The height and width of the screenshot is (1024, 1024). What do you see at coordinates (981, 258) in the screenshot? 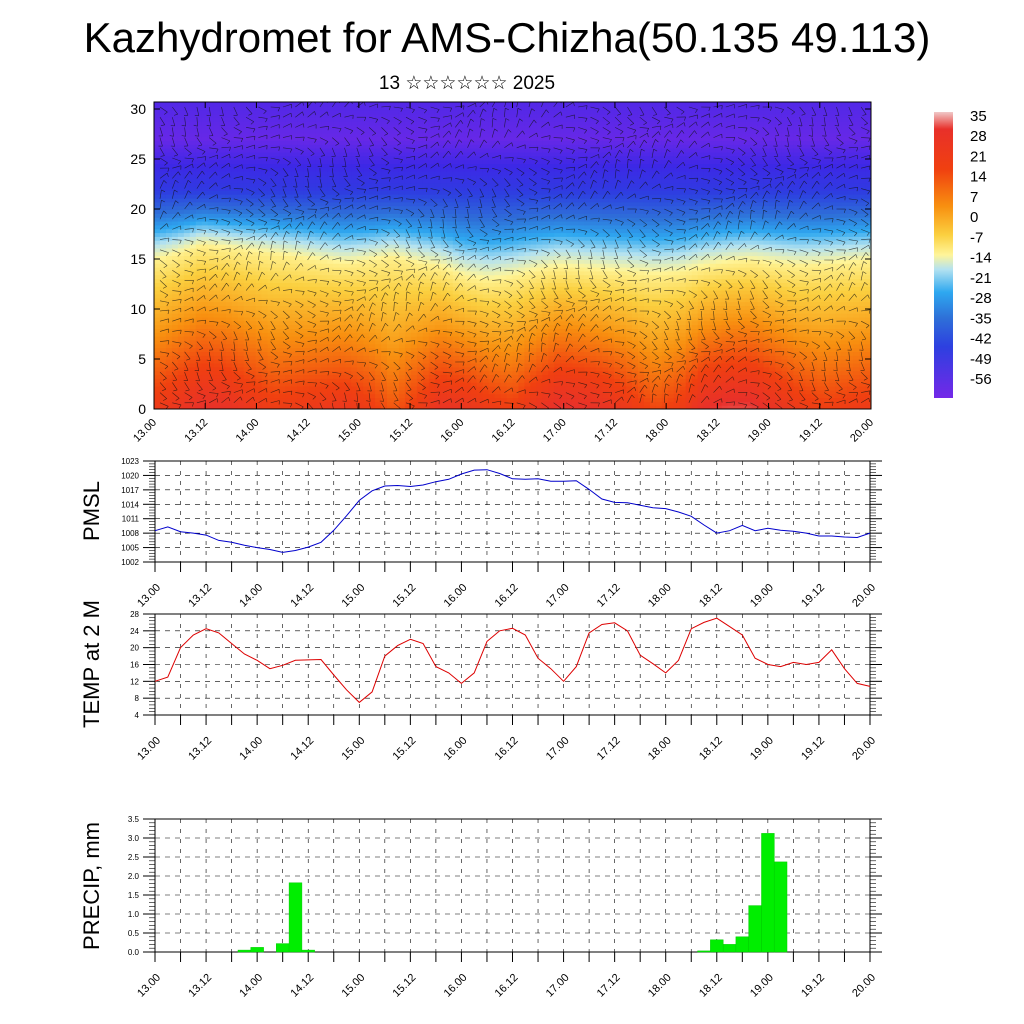
I see `colorbar-label: -14` at bounding box center [981, 258].